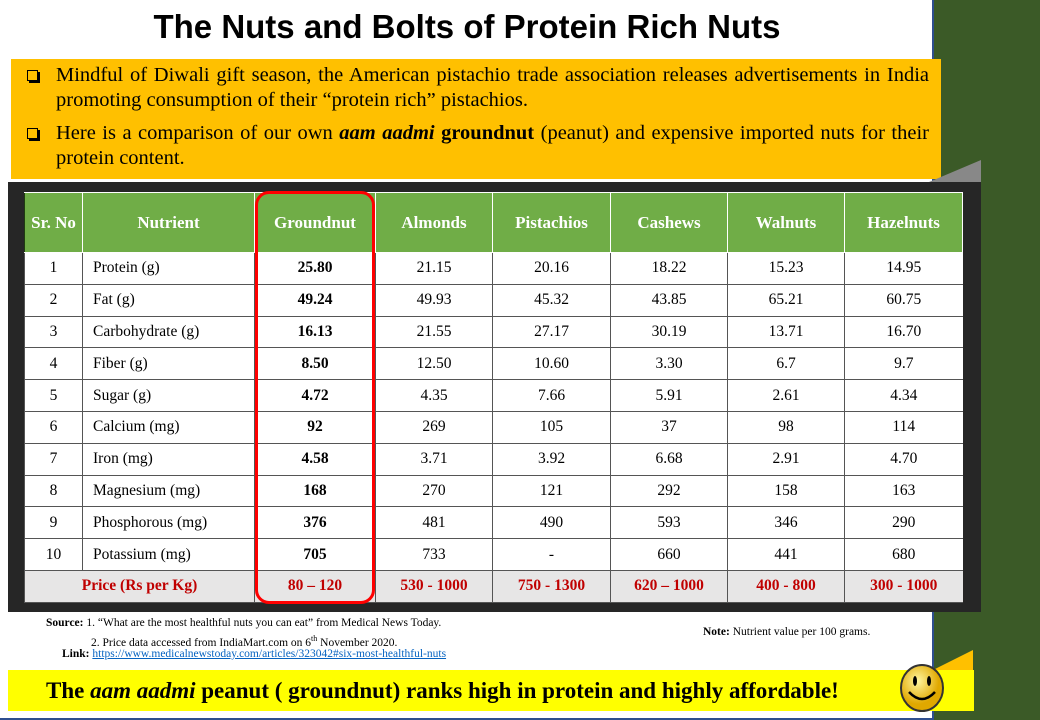 The image size is (1040, 720). What do you see at coordinates (669, 395) in the screenshot?
I see `nutrient-value: 5.91` at bounding box center [669, 395].